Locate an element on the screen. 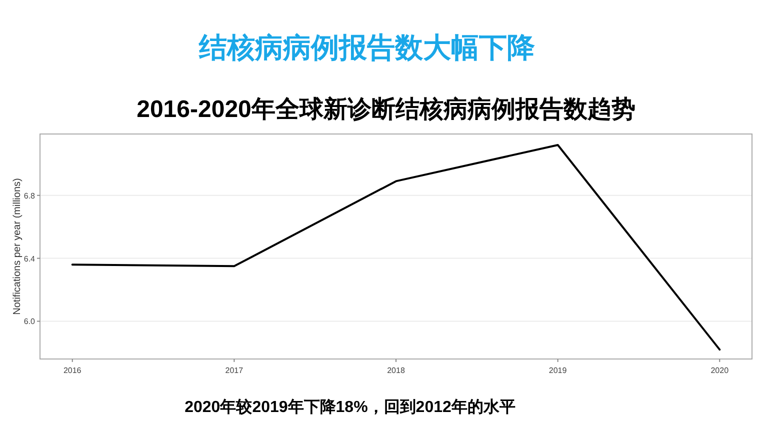 The width and height of the screenshot is (772, 440). chart-subtitle: 2016-2020年全球新诊断结核病病例报告数趋势 is located at coordinates (386, 109).